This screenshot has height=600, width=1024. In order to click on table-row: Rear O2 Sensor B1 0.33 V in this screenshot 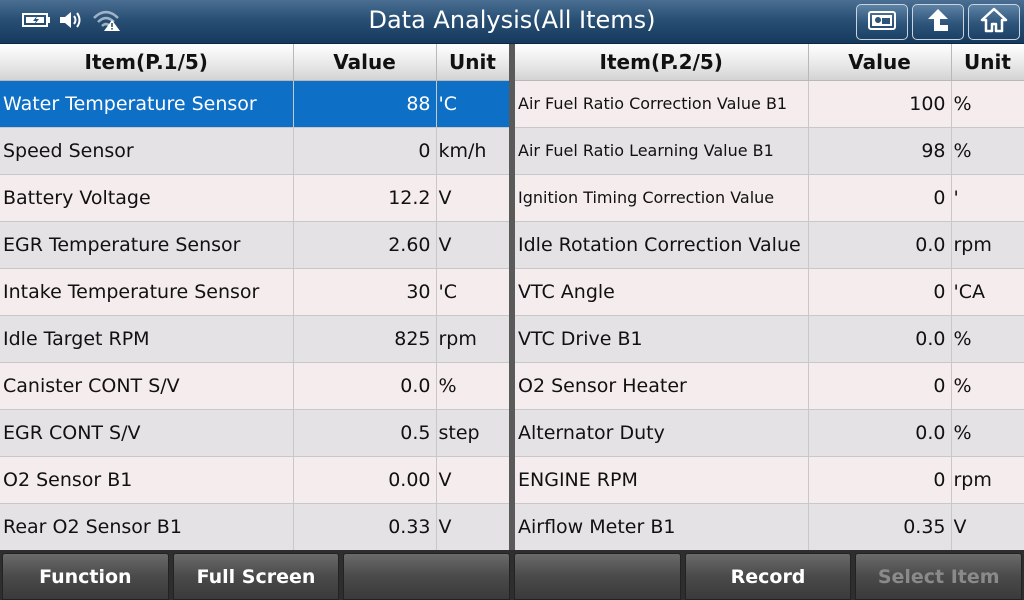, I will do `click(255, 527)`.